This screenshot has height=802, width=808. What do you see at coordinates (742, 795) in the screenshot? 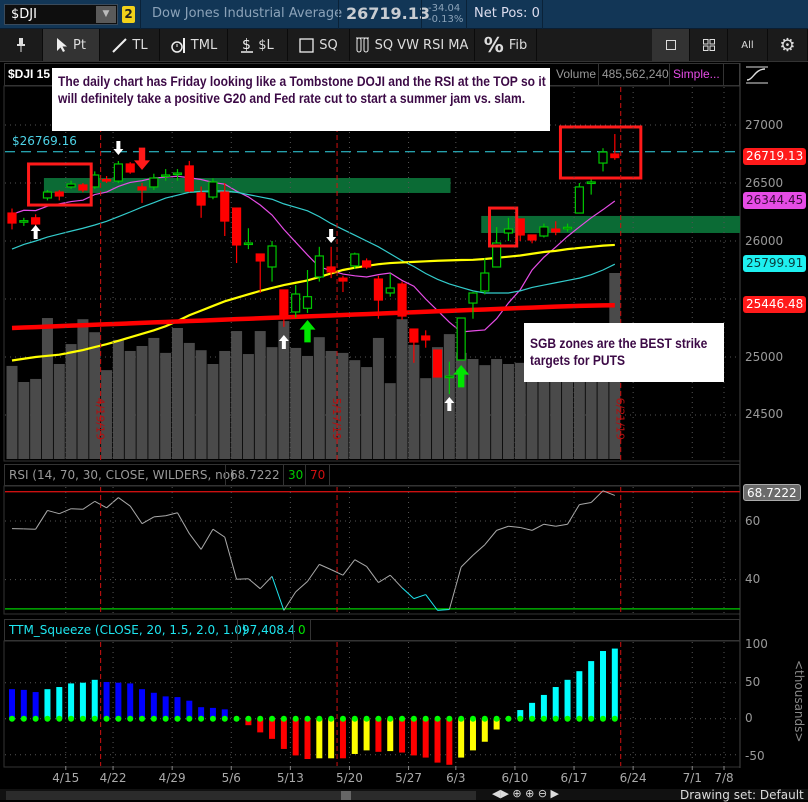
I see `drawing-set-label: Drawing set: Default` at bounding box center [742, 795].